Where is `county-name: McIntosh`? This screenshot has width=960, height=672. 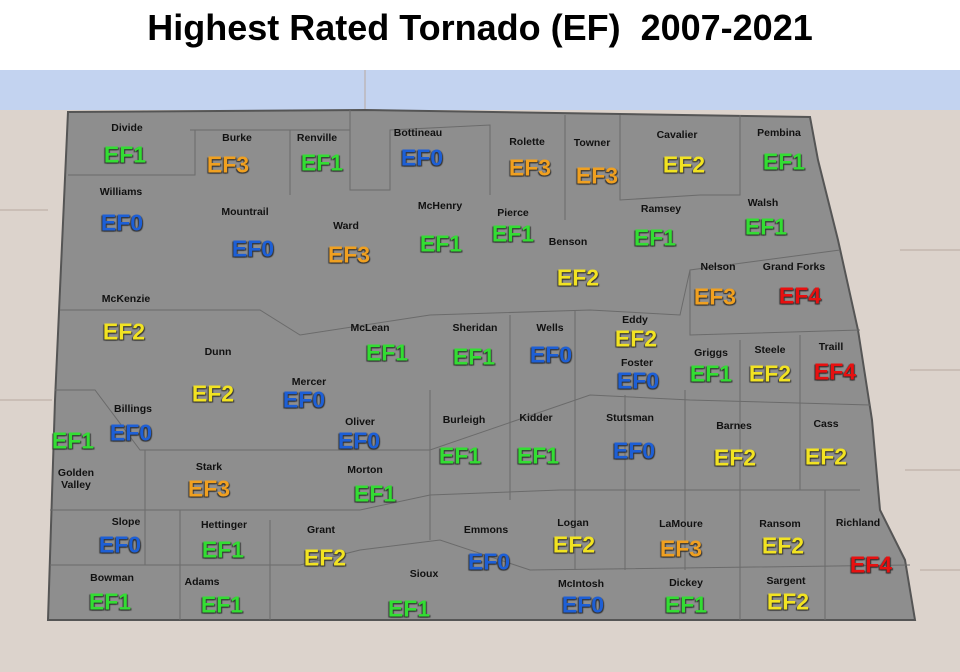
county-name: McIntosh is located at coordinates (581, 584).